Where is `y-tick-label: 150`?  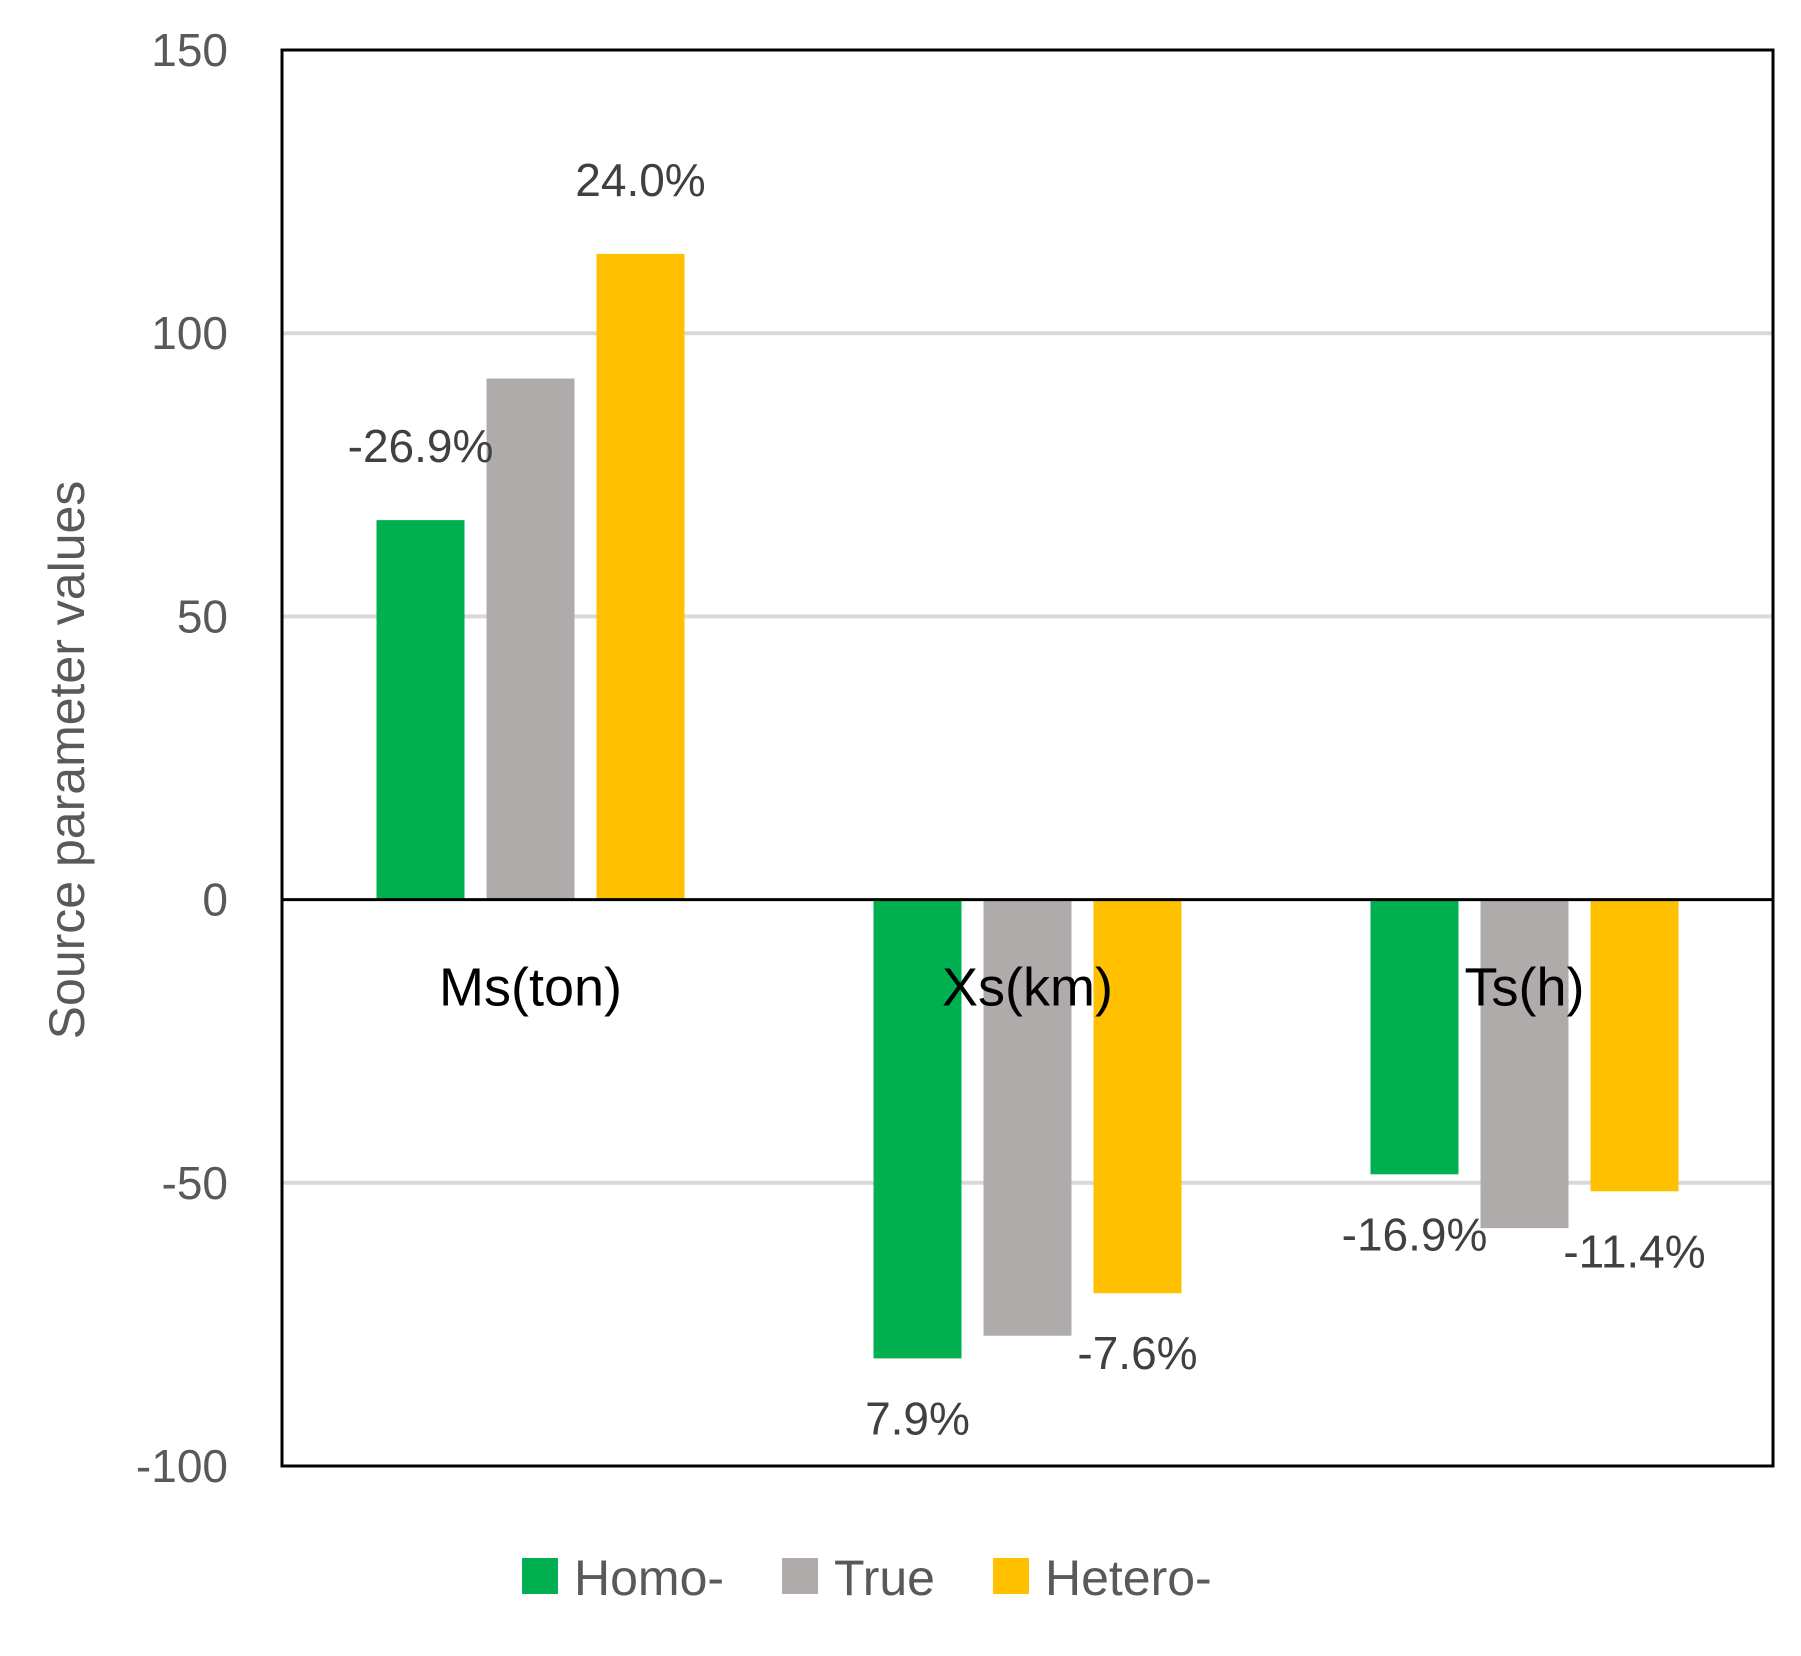
y-tick-label: 150 is located at coordinates (189, 50).